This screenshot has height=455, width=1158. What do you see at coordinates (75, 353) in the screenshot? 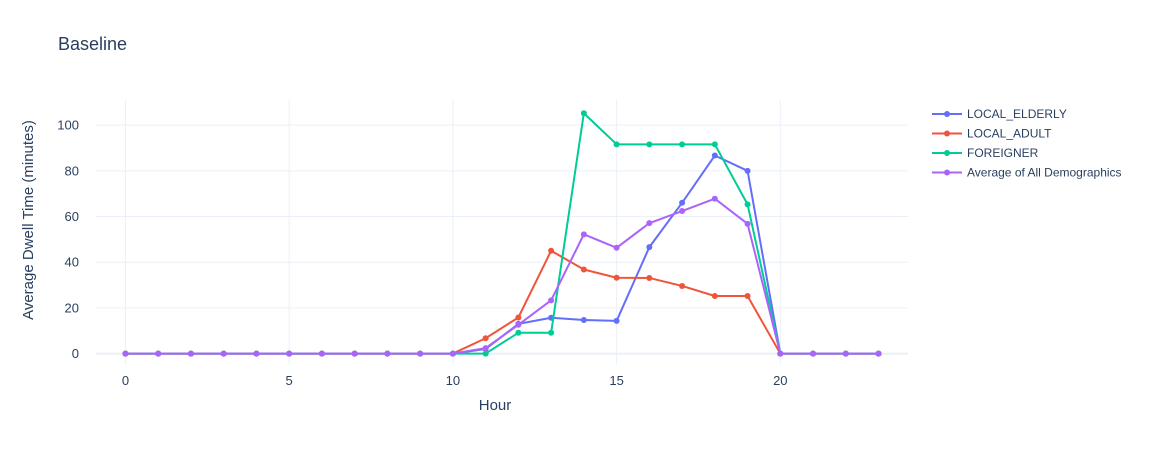
I see `y-tick-label: 0` at bounding box center [75, 353].